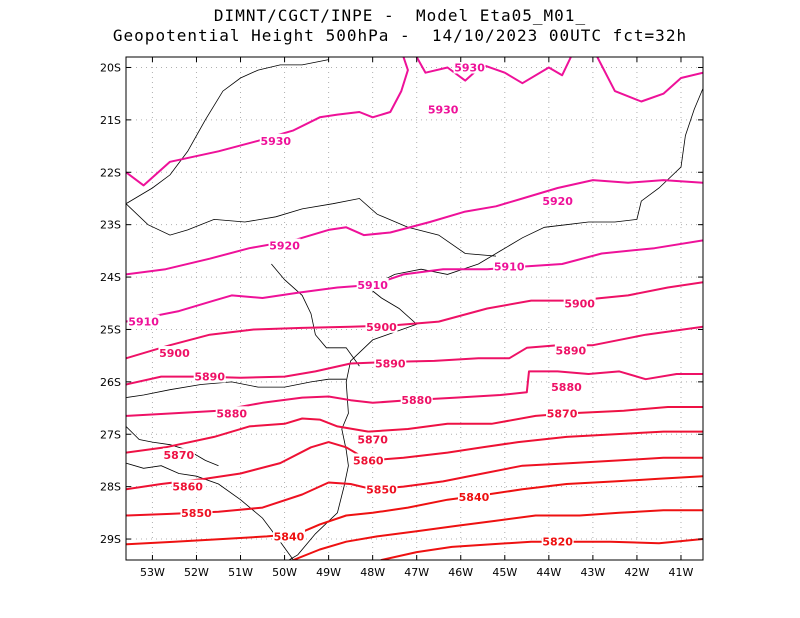  I want to click on lat-tick-label: 23S, so click(110, 225).